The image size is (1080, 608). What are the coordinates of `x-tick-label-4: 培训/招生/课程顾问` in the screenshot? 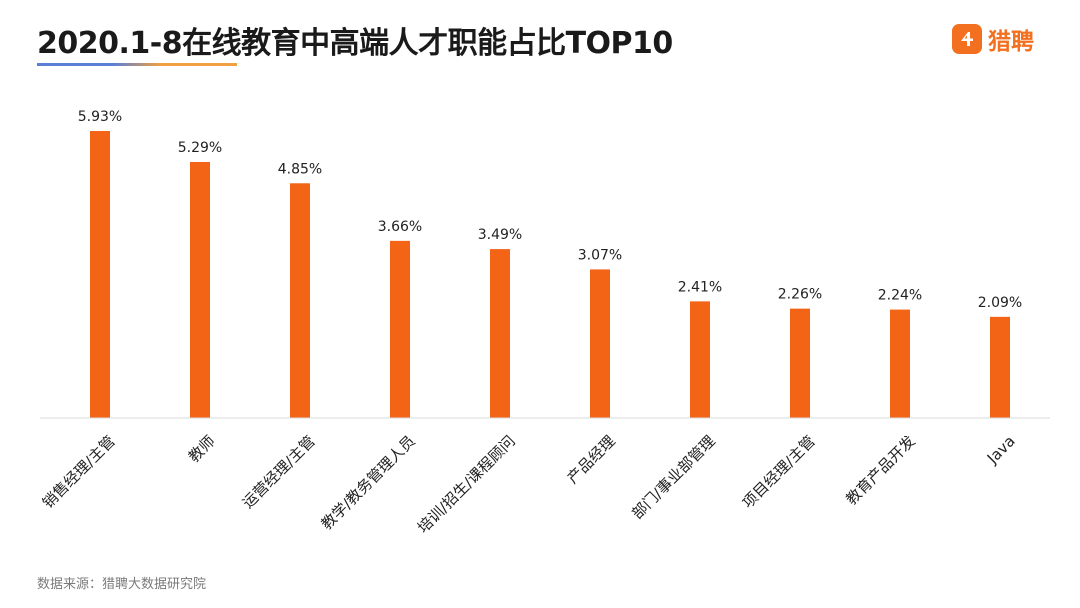 It's located at (466, 484).